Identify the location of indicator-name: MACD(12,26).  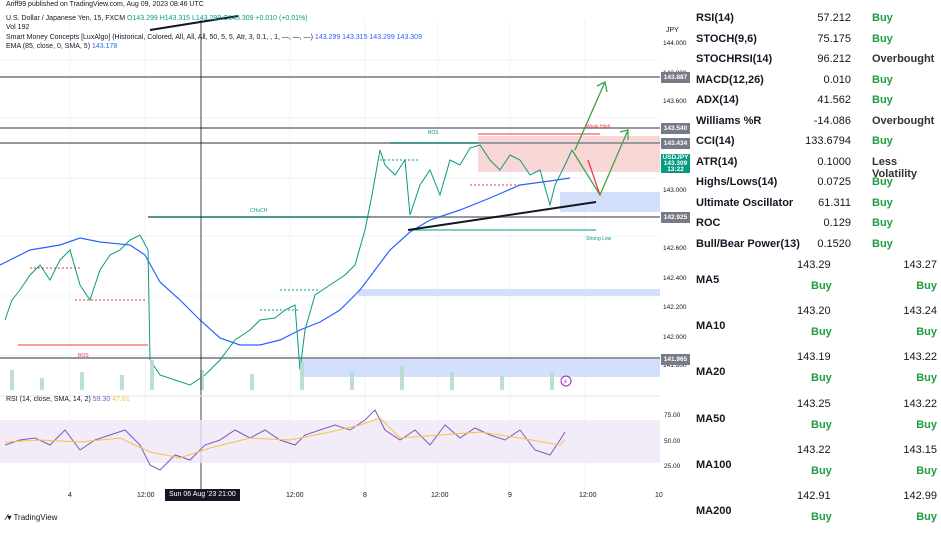
(730, 79).